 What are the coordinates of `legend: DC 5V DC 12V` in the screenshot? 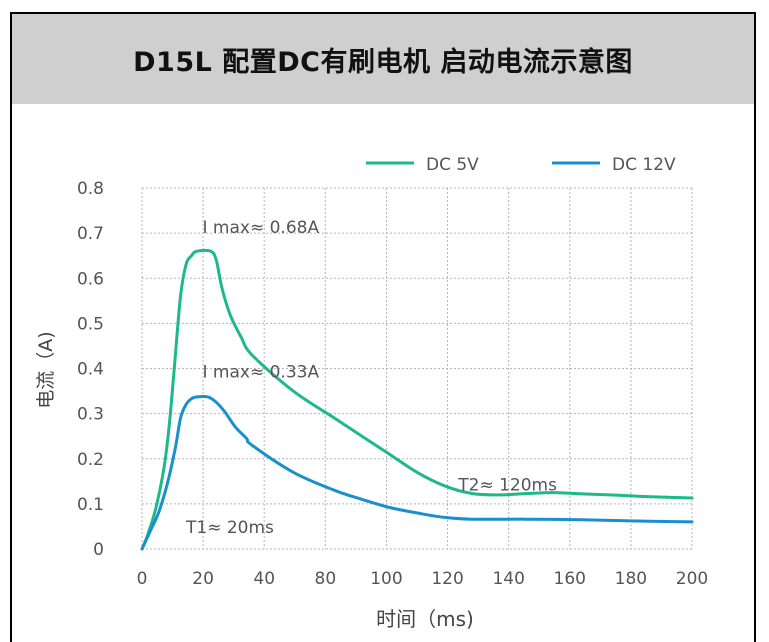 It's located at (521, 165).